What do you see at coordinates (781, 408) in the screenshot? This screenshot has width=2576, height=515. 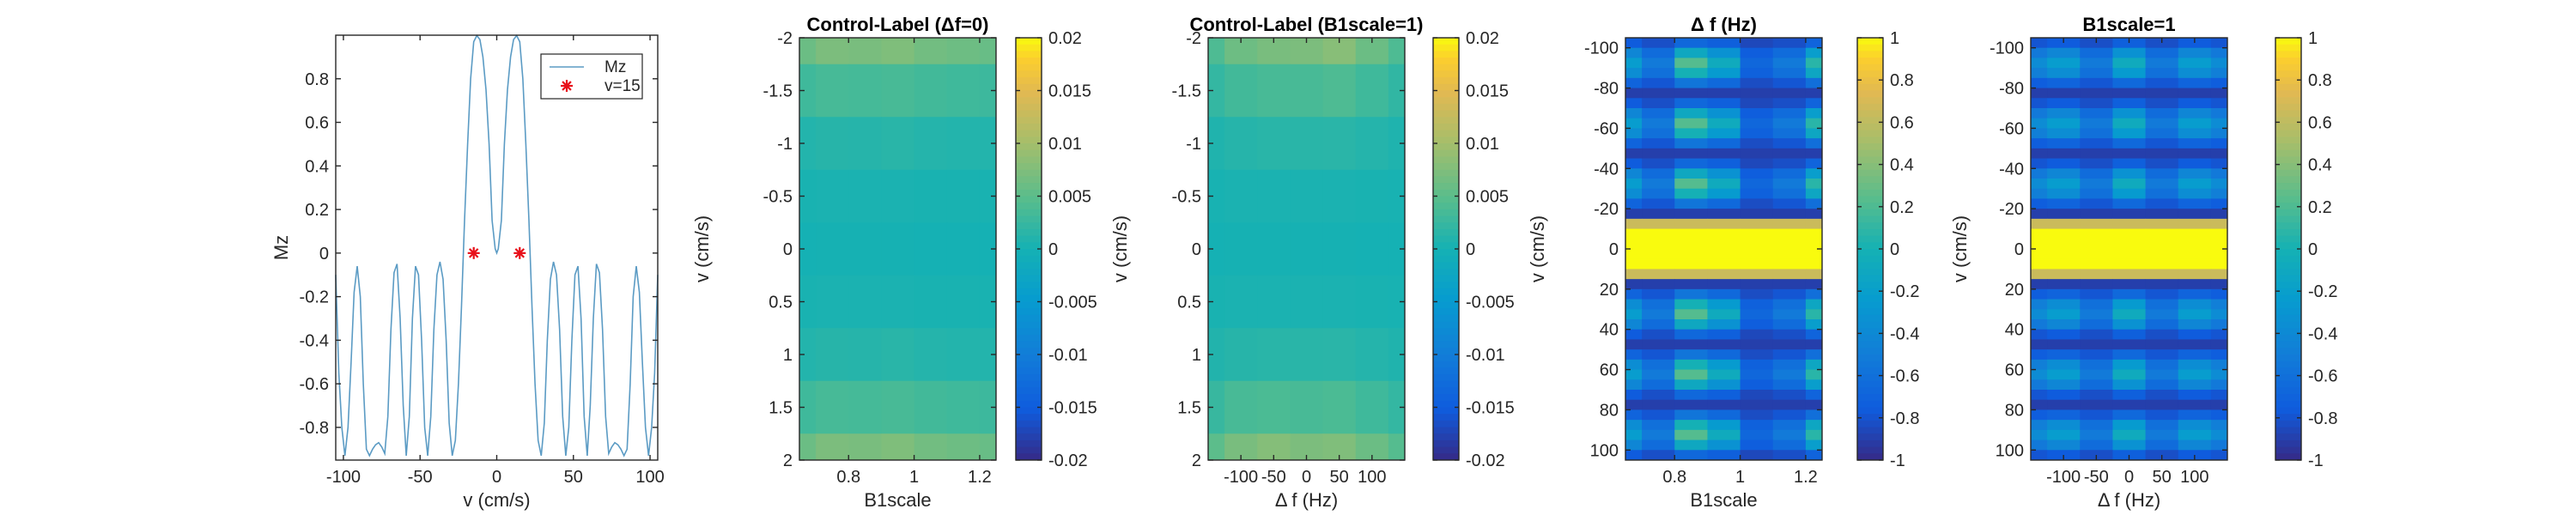 I see `heatmap-ytick-label: 1.5` at bounding box center [781, 408].